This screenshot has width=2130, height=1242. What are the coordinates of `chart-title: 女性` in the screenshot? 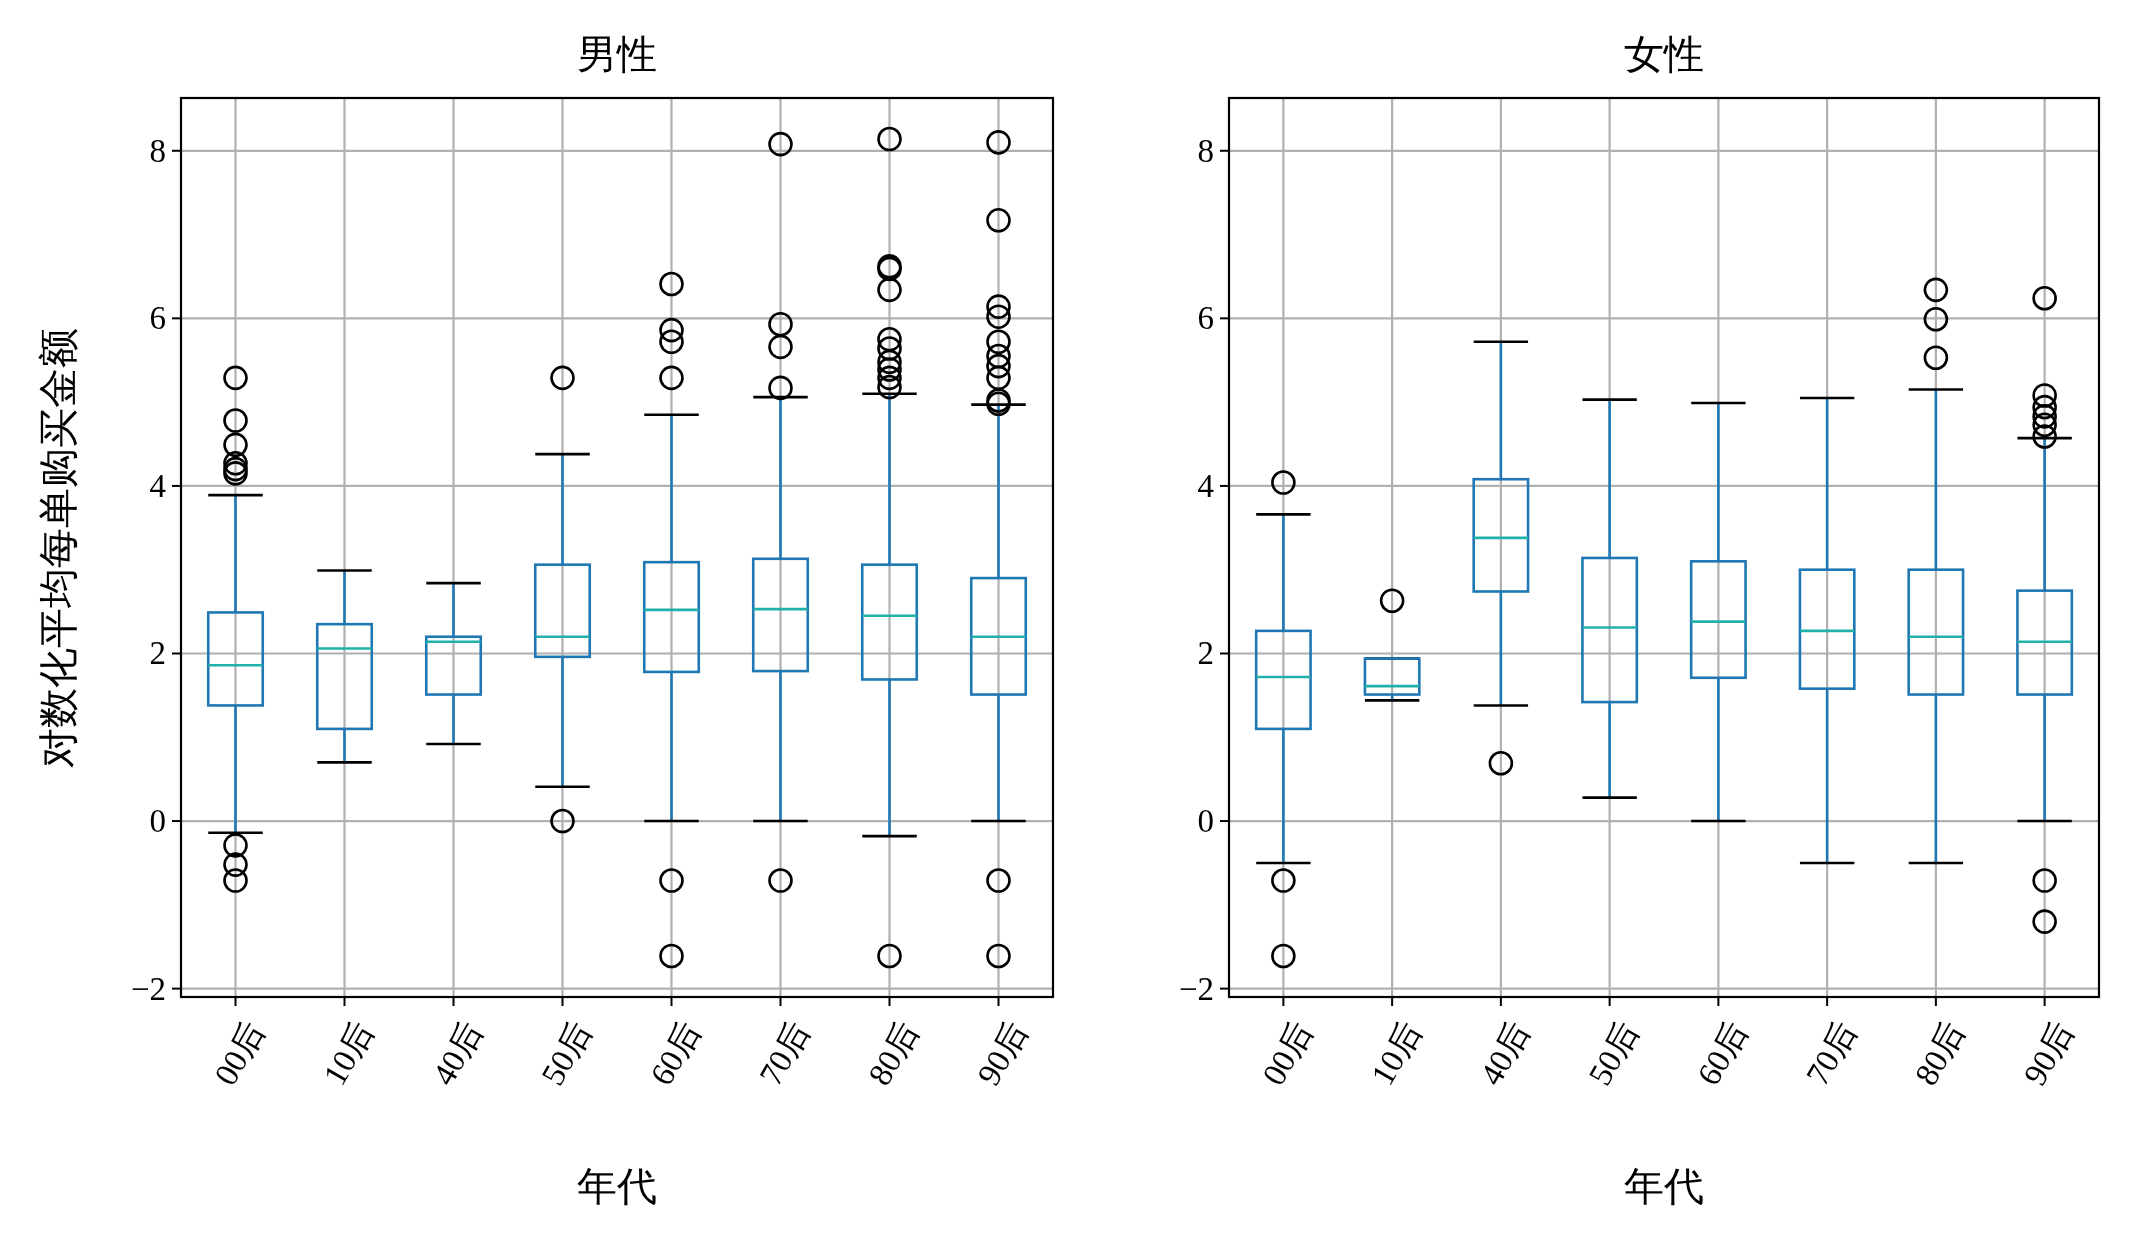 It's located at (1664, 54).